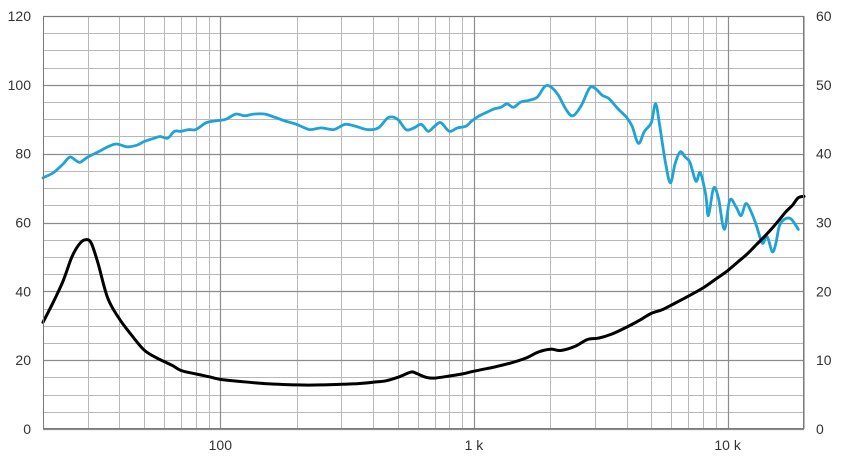 The image size is (841, 459). I want to click on left-y-tick-label: 20, so click(23, 360).